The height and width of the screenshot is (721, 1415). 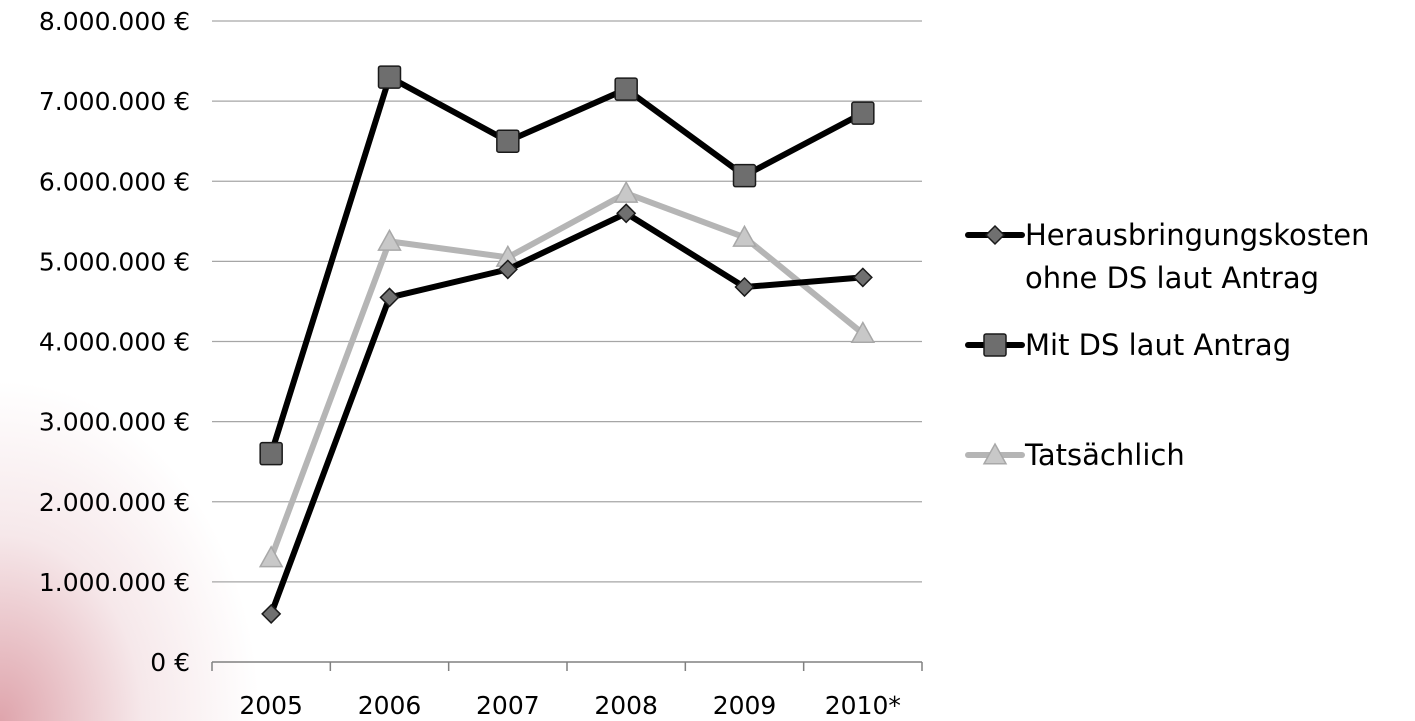 What do you see at coordinates (1104, 455) in the screenshot?
I see `legend-label: Tatsächlich` at bounding box center [1104, 455].